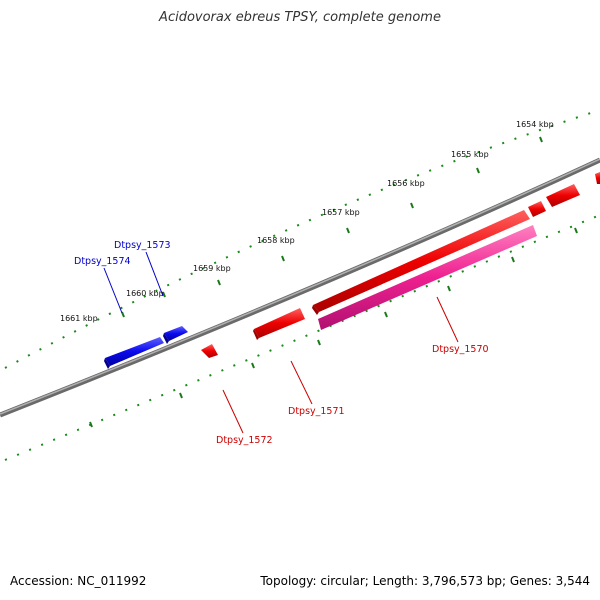 The width and height of the screenshot is (600, 600). Describe the element at coordinates (276, 240) in the screenshot. I see `scale-label-1658: 1658 kbp` at that location.